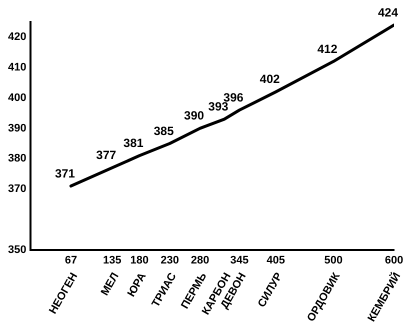  I want to click on x-tick-label: 280, so click(200, 260).